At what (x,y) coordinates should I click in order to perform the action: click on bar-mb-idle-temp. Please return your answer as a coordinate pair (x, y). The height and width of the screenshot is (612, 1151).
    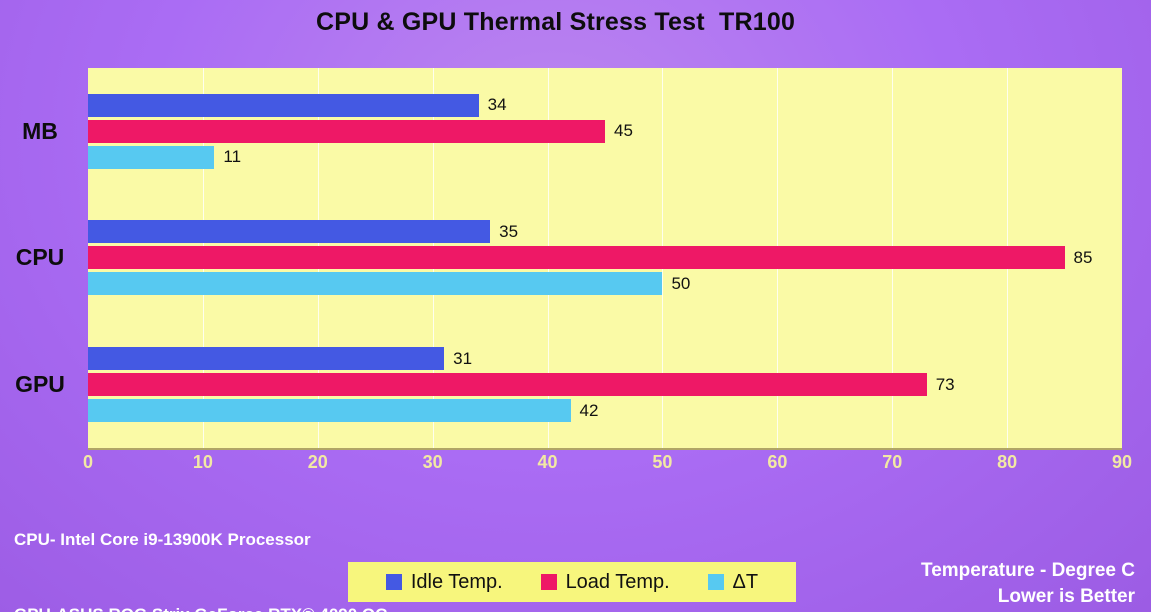
    Looking at the image, I should click on (283, 105).